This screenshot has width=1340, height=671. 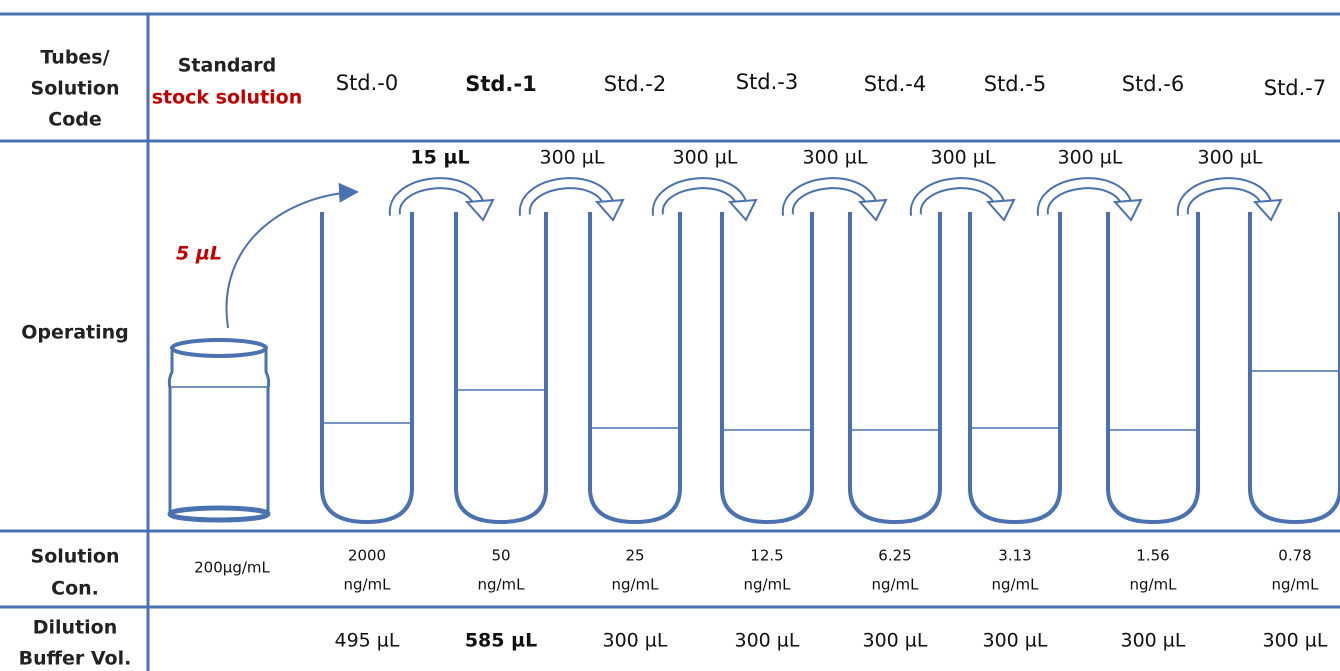 What do you see at coordinates (367, 556) in the screenshot?
I see `concentration: 2000` at bounding box center [367, 556].